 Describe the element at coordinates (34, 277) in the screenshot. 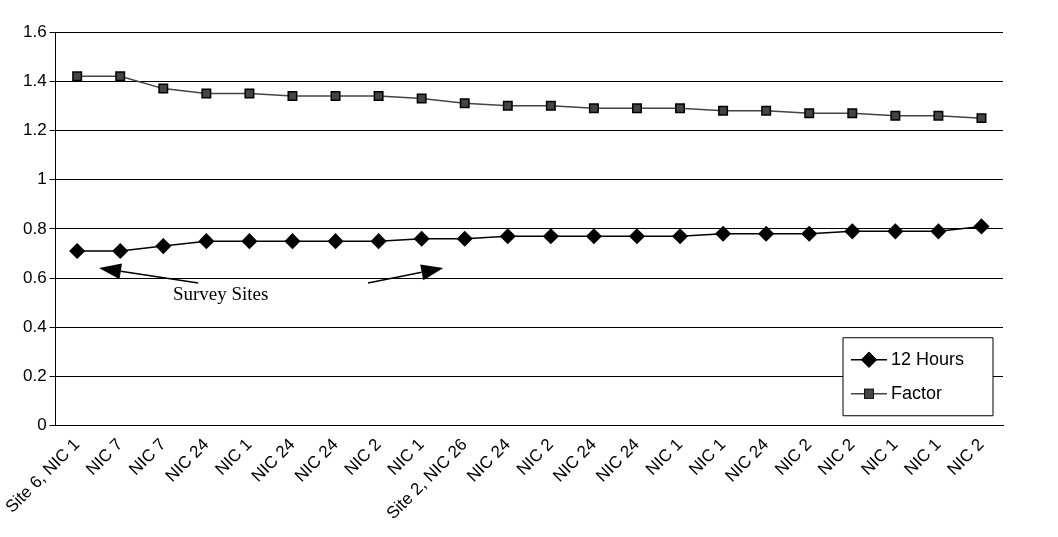

I see `y-tick-label: 0.6` at that location.